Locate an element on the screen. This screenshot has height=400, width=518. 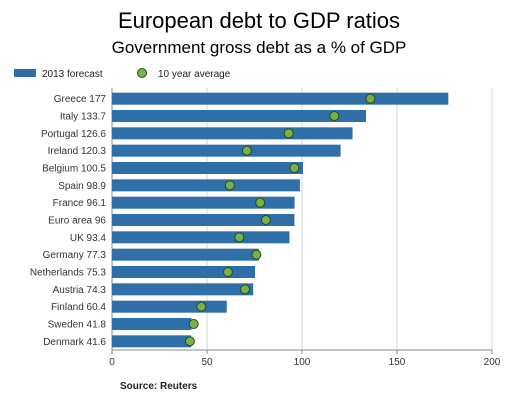
chart-subtitle: Government gross debt as a % of GDP is located at coordinates (259, 47).